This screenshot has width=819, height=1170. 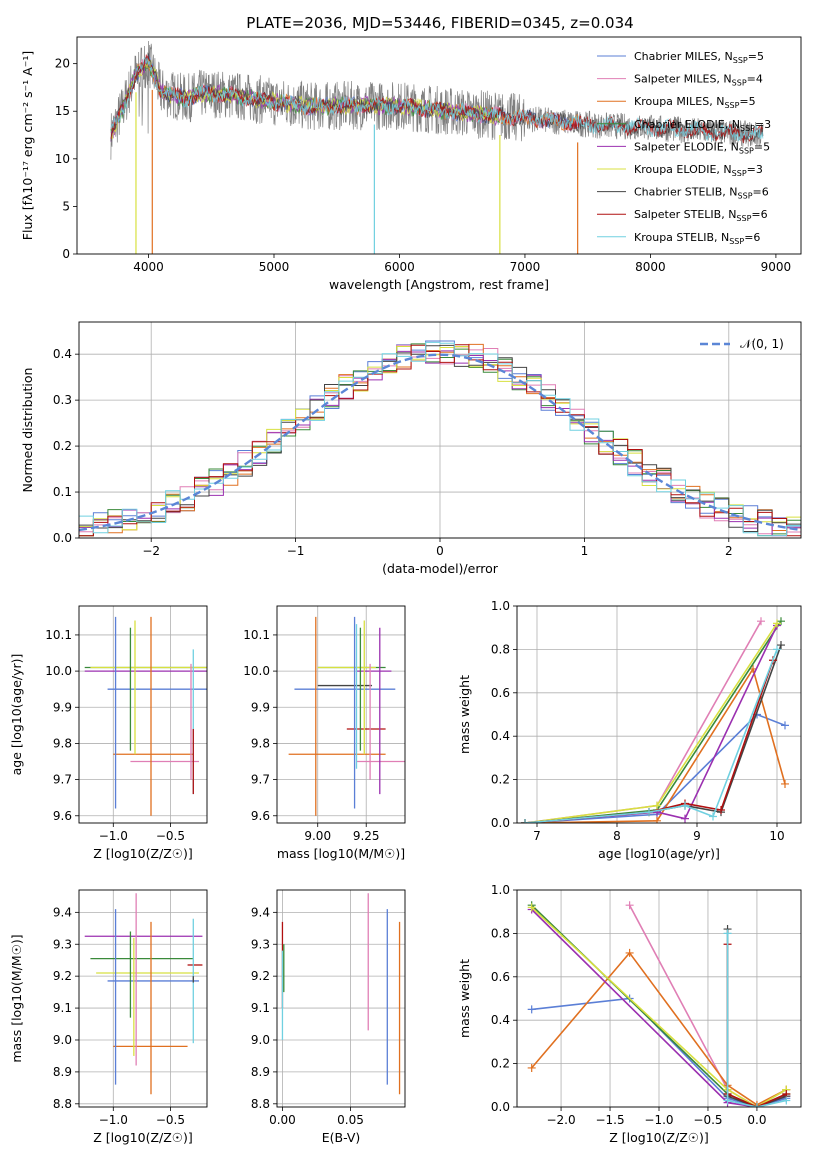 I want to click on mass_vs_ebv-grid, so click(x=341, y=998).